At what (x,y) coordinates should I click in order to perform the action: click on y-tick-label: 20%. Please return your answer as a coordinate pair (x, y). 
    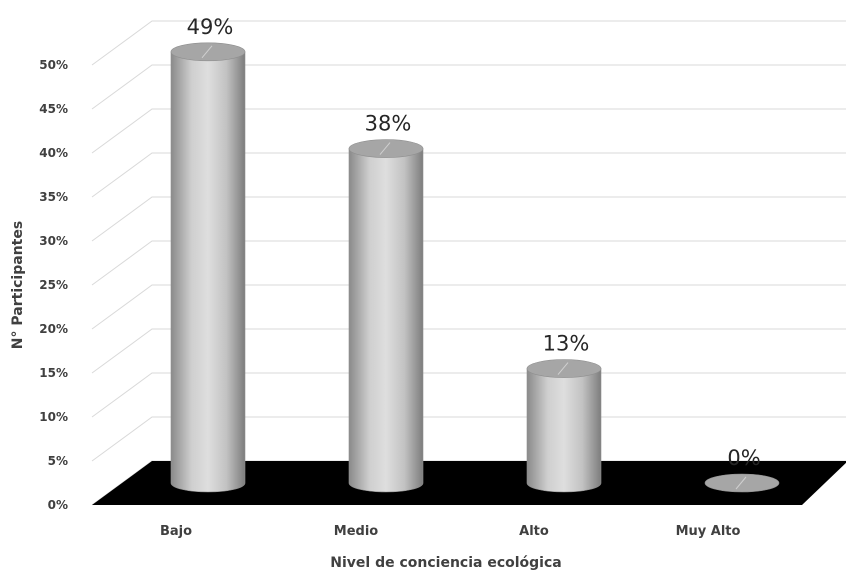
    Looking at the image, I should click on (53, 329).